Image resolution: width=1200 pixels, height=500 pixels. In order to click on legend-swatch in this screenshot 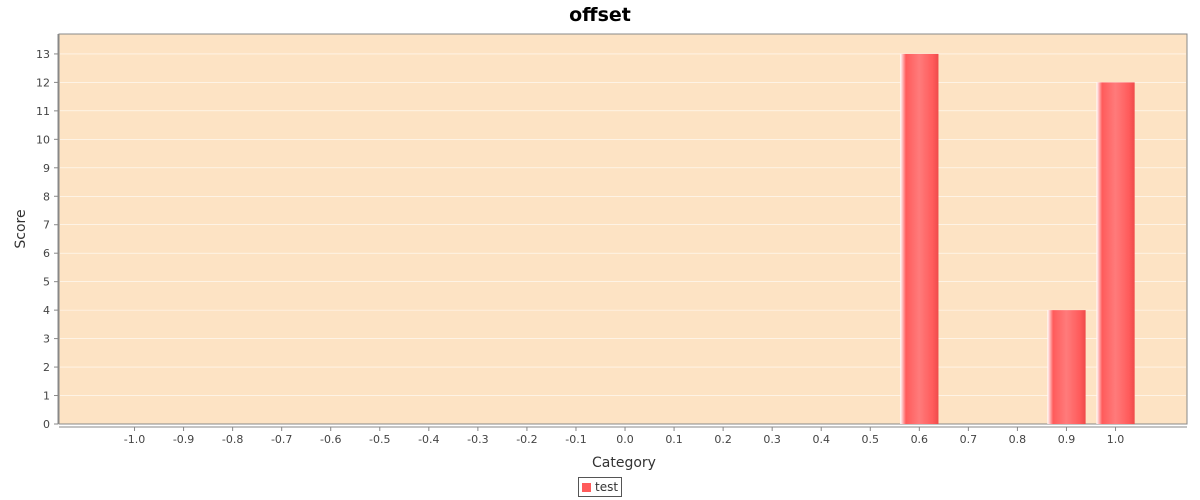, I will do `click(586, 487)`.